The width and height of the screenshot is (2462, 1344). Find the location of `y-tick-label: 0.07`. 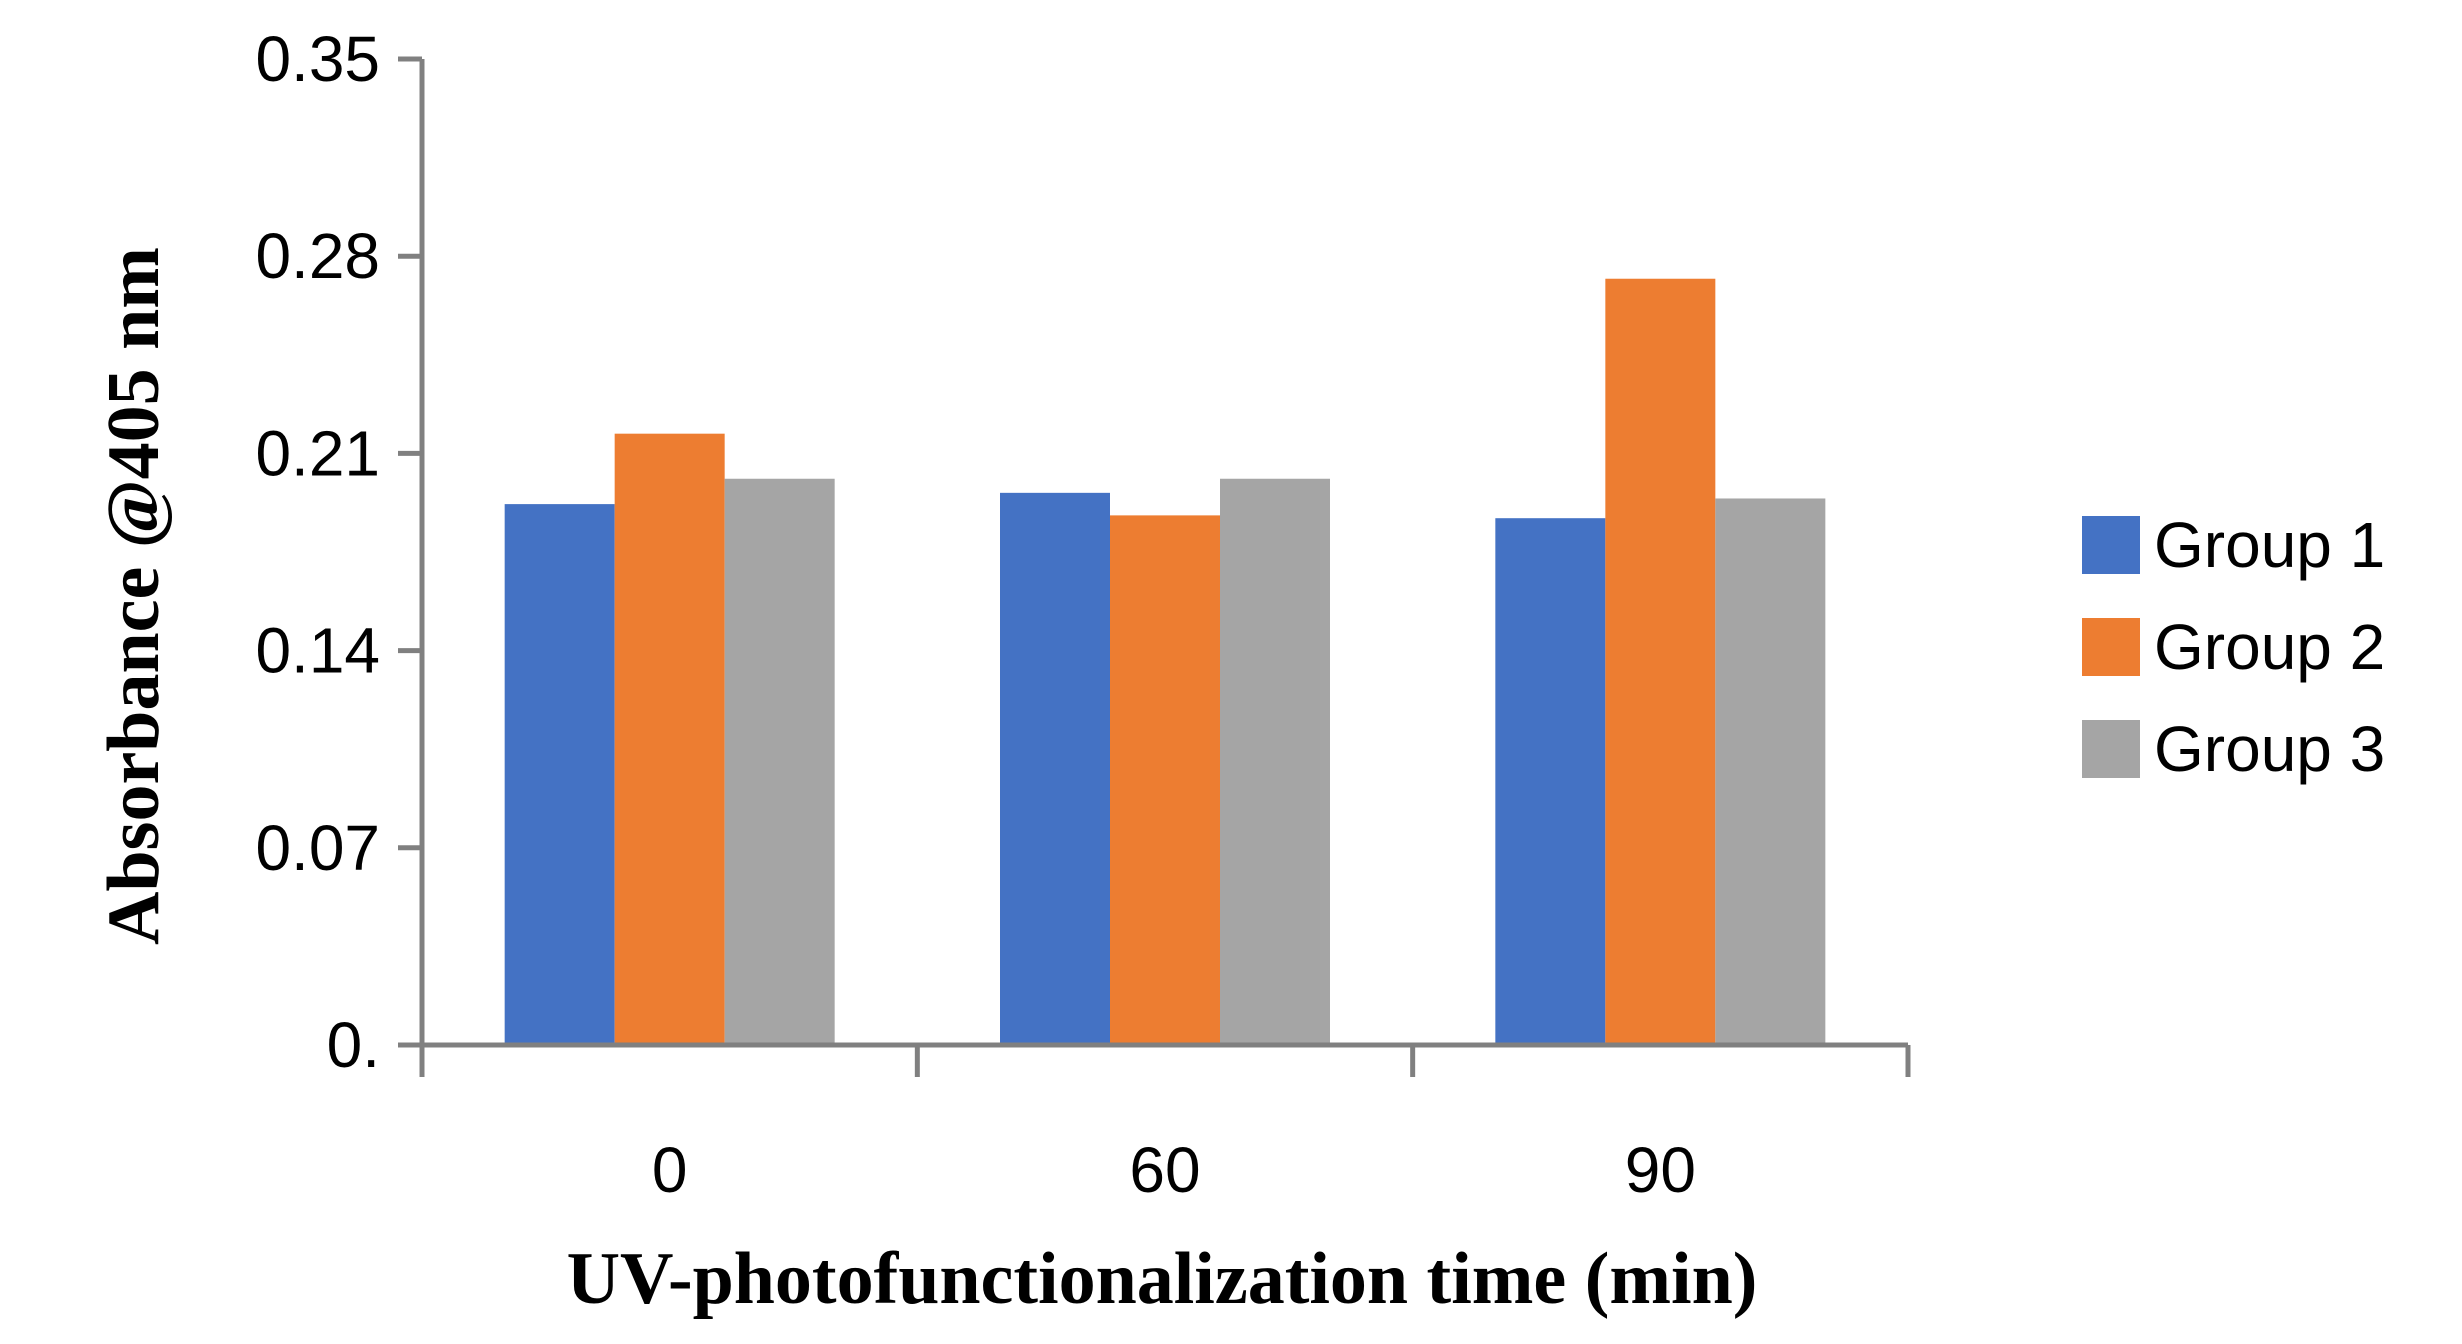

y-tick-label: 0.07 is located at coordinates (317, 848).